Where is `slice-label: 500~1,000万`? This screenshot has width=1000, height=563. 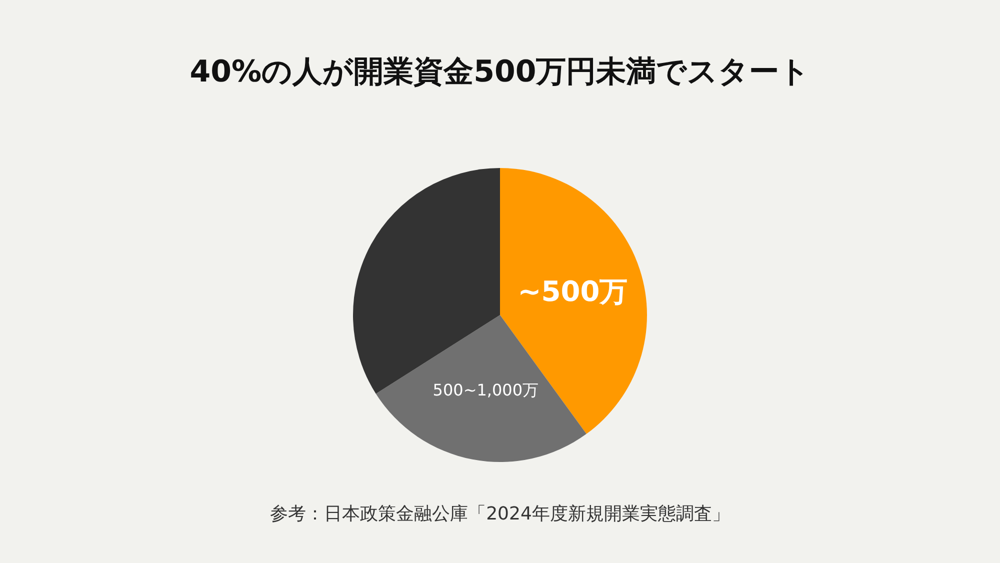 slice-label: 500~1,000万 is located at coordinates (485, 390).